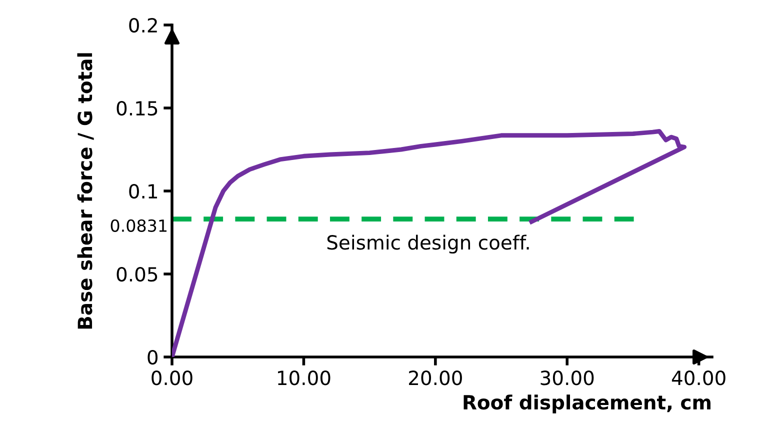 This screenshot has width=760, height=444. I want to click on ref-line-label: 0.0831, so click(138, 225).